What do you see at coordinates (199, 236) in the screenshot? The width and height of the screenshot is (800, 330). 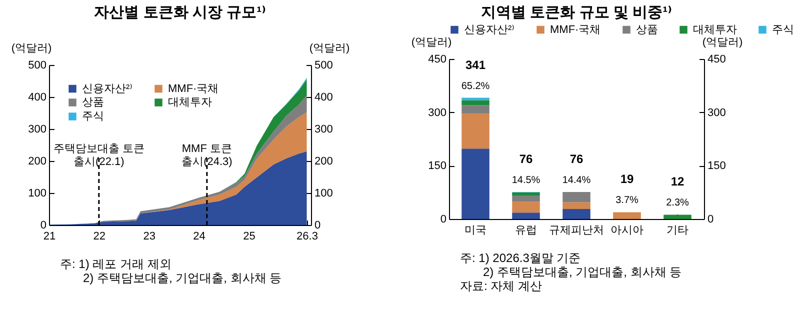 I see `x-tick-label: 24` at bounding box center [199, 236].